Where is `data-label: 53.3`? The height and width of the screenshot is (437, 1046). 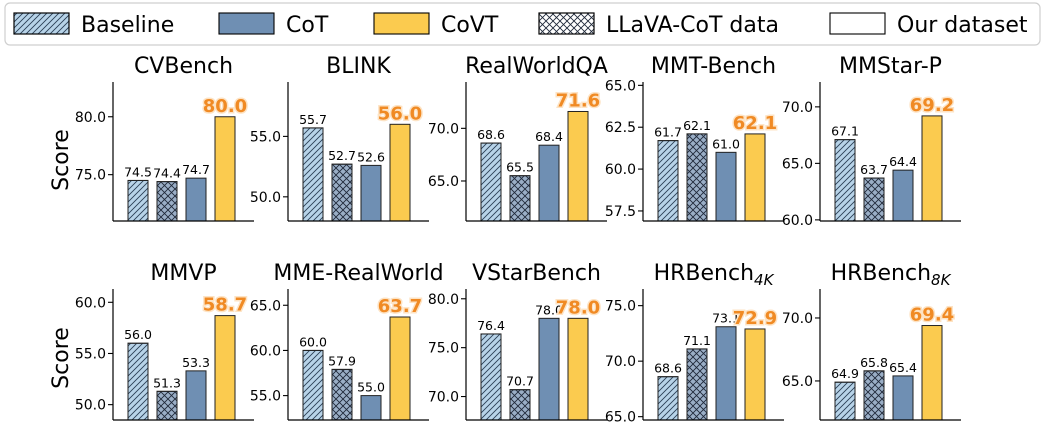 data-label: 53.3 is located at coordinates (196, 362).